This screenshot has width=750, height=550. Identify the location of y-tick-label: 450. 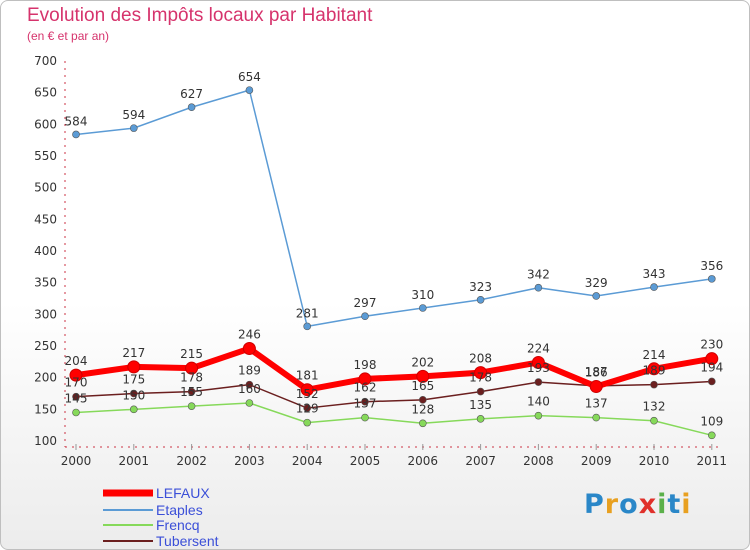
(45, 219).